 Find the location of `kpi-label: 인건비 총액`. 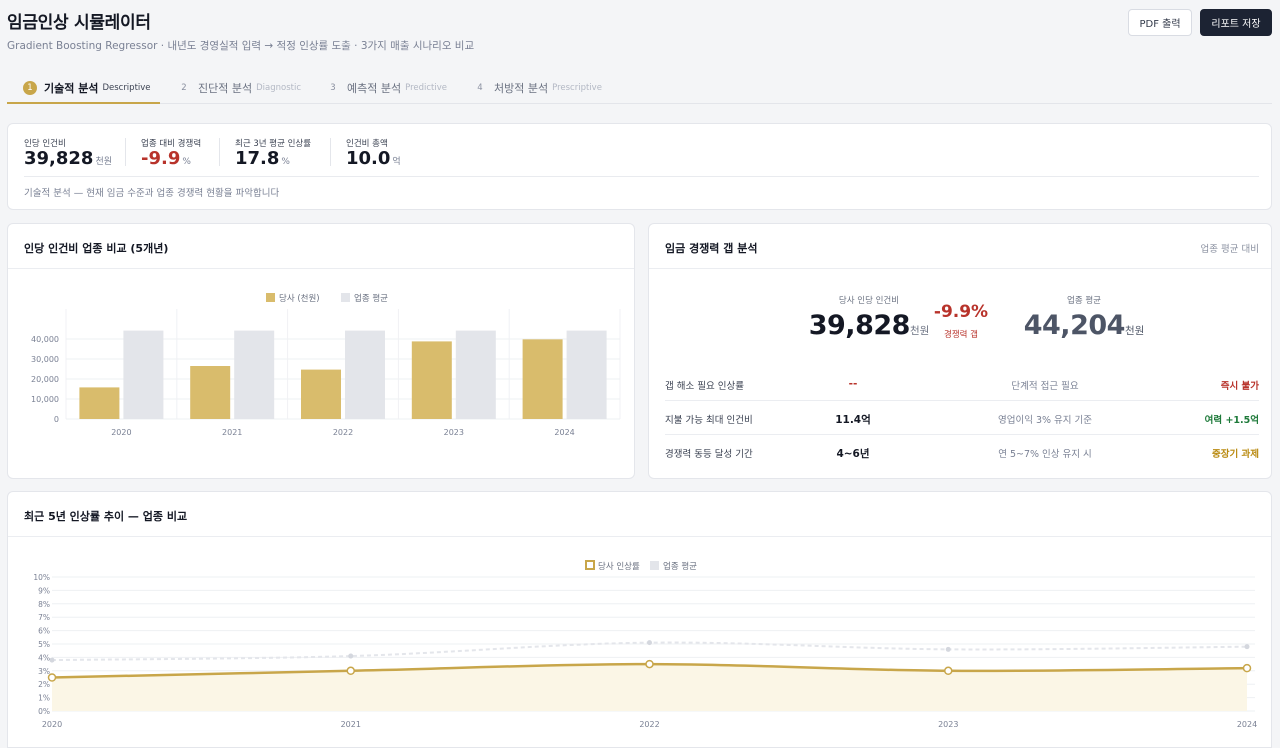

kpi-label: 인건비 총액 is located at coordinates (367, 144).